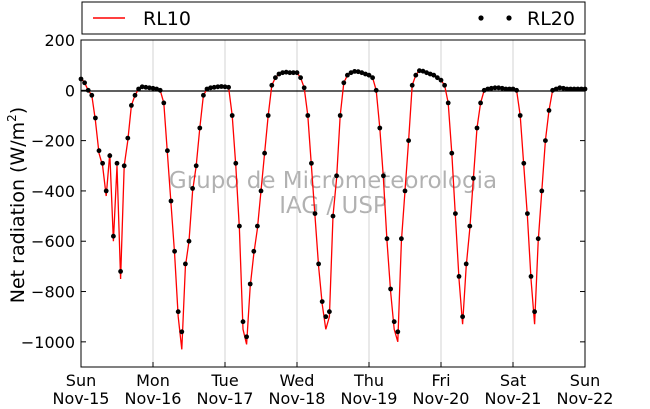  What do you see at coordinates (18, 110) in the screenshot?
I see `y-axis-label-close: )` at bounding box center [18, 110].